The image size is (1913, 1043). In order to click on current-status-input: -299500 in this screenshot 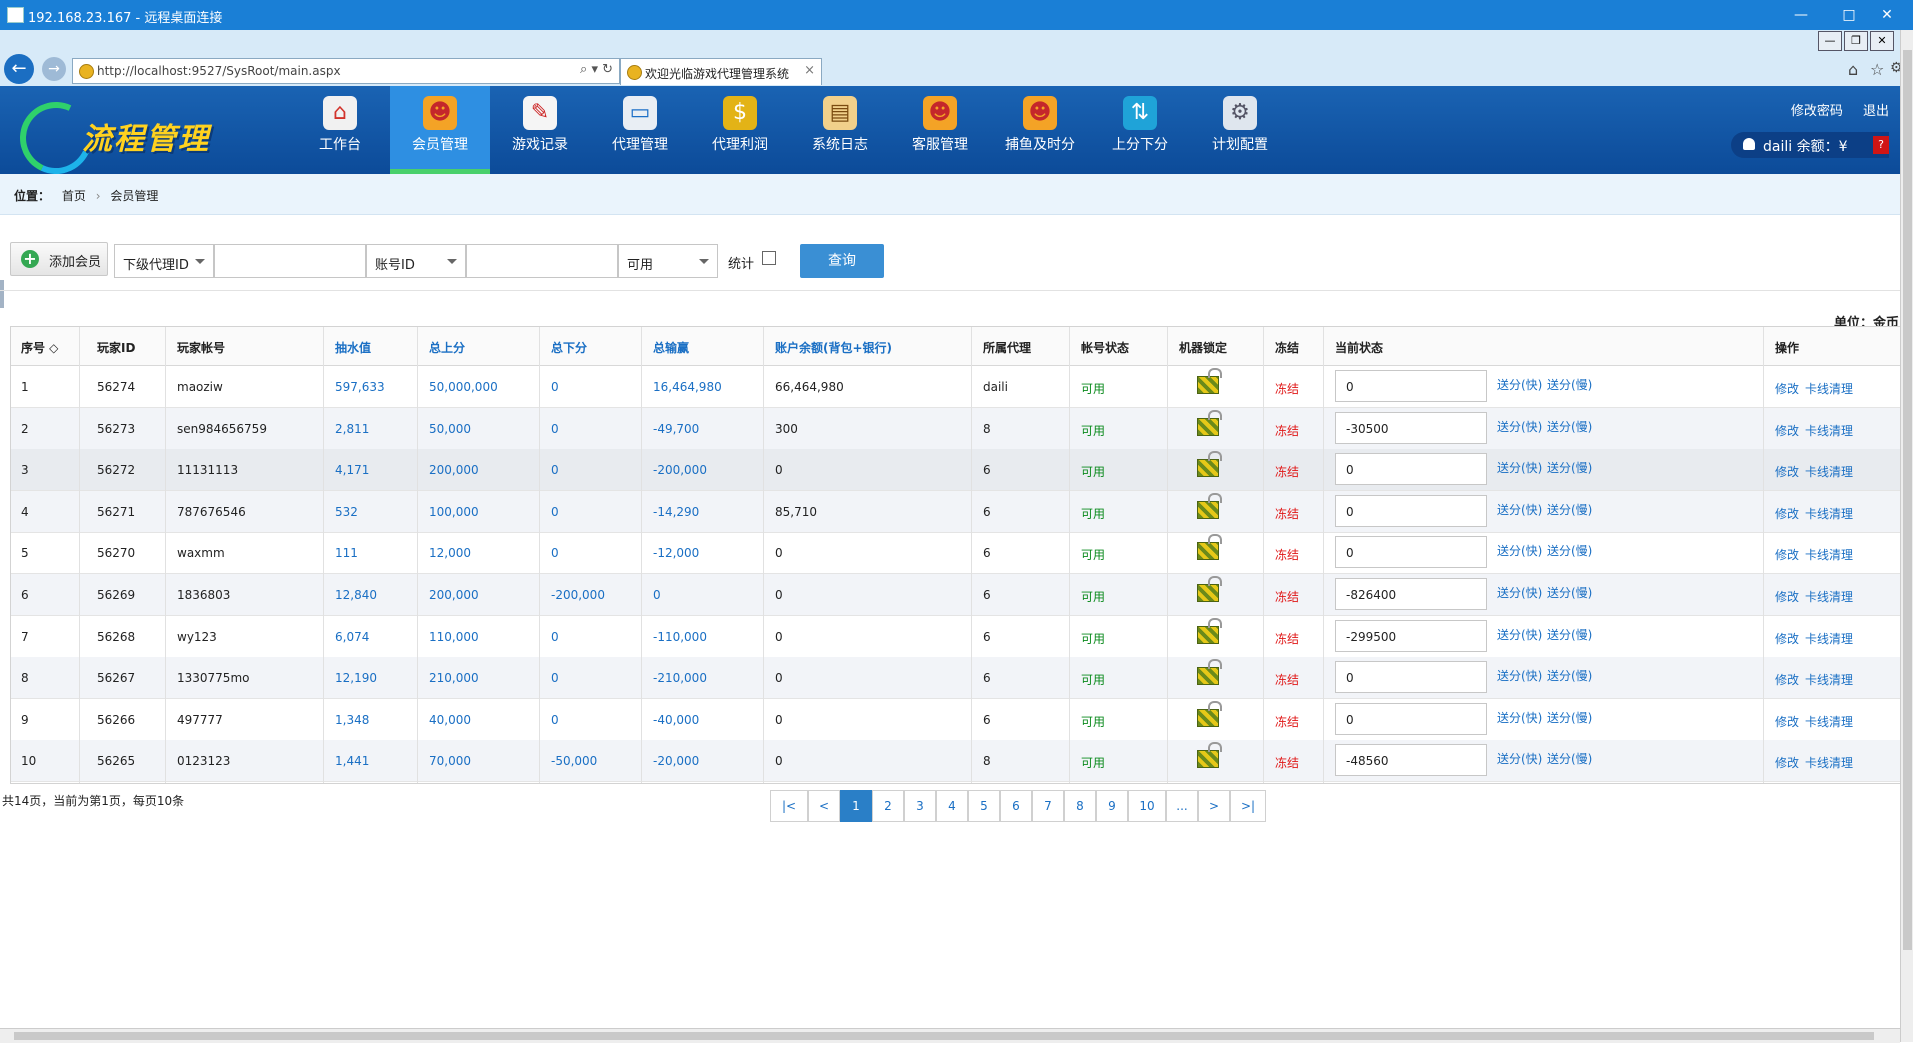, I will do `click(1411, 635)`.